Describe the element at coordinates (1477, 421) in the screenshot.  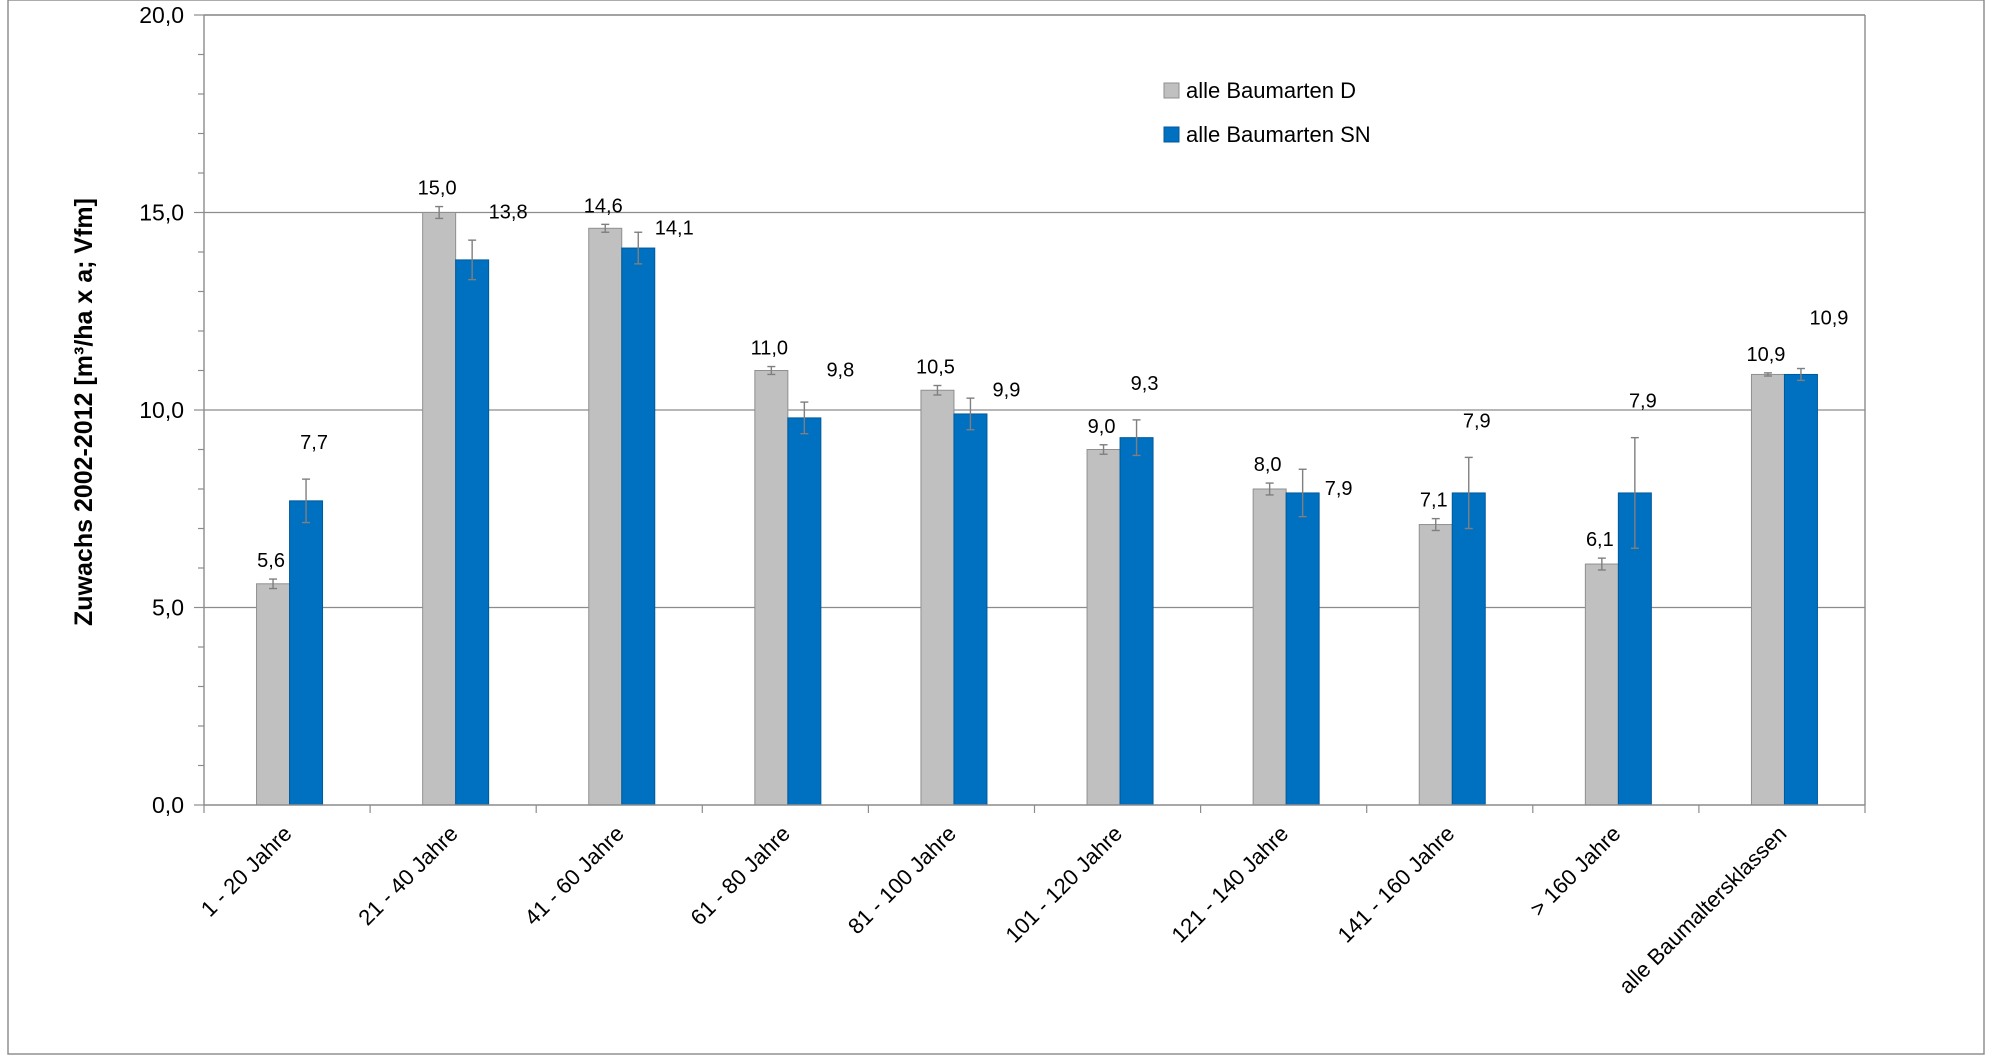
I see `data-label-sn-7: 7,9` at that location.